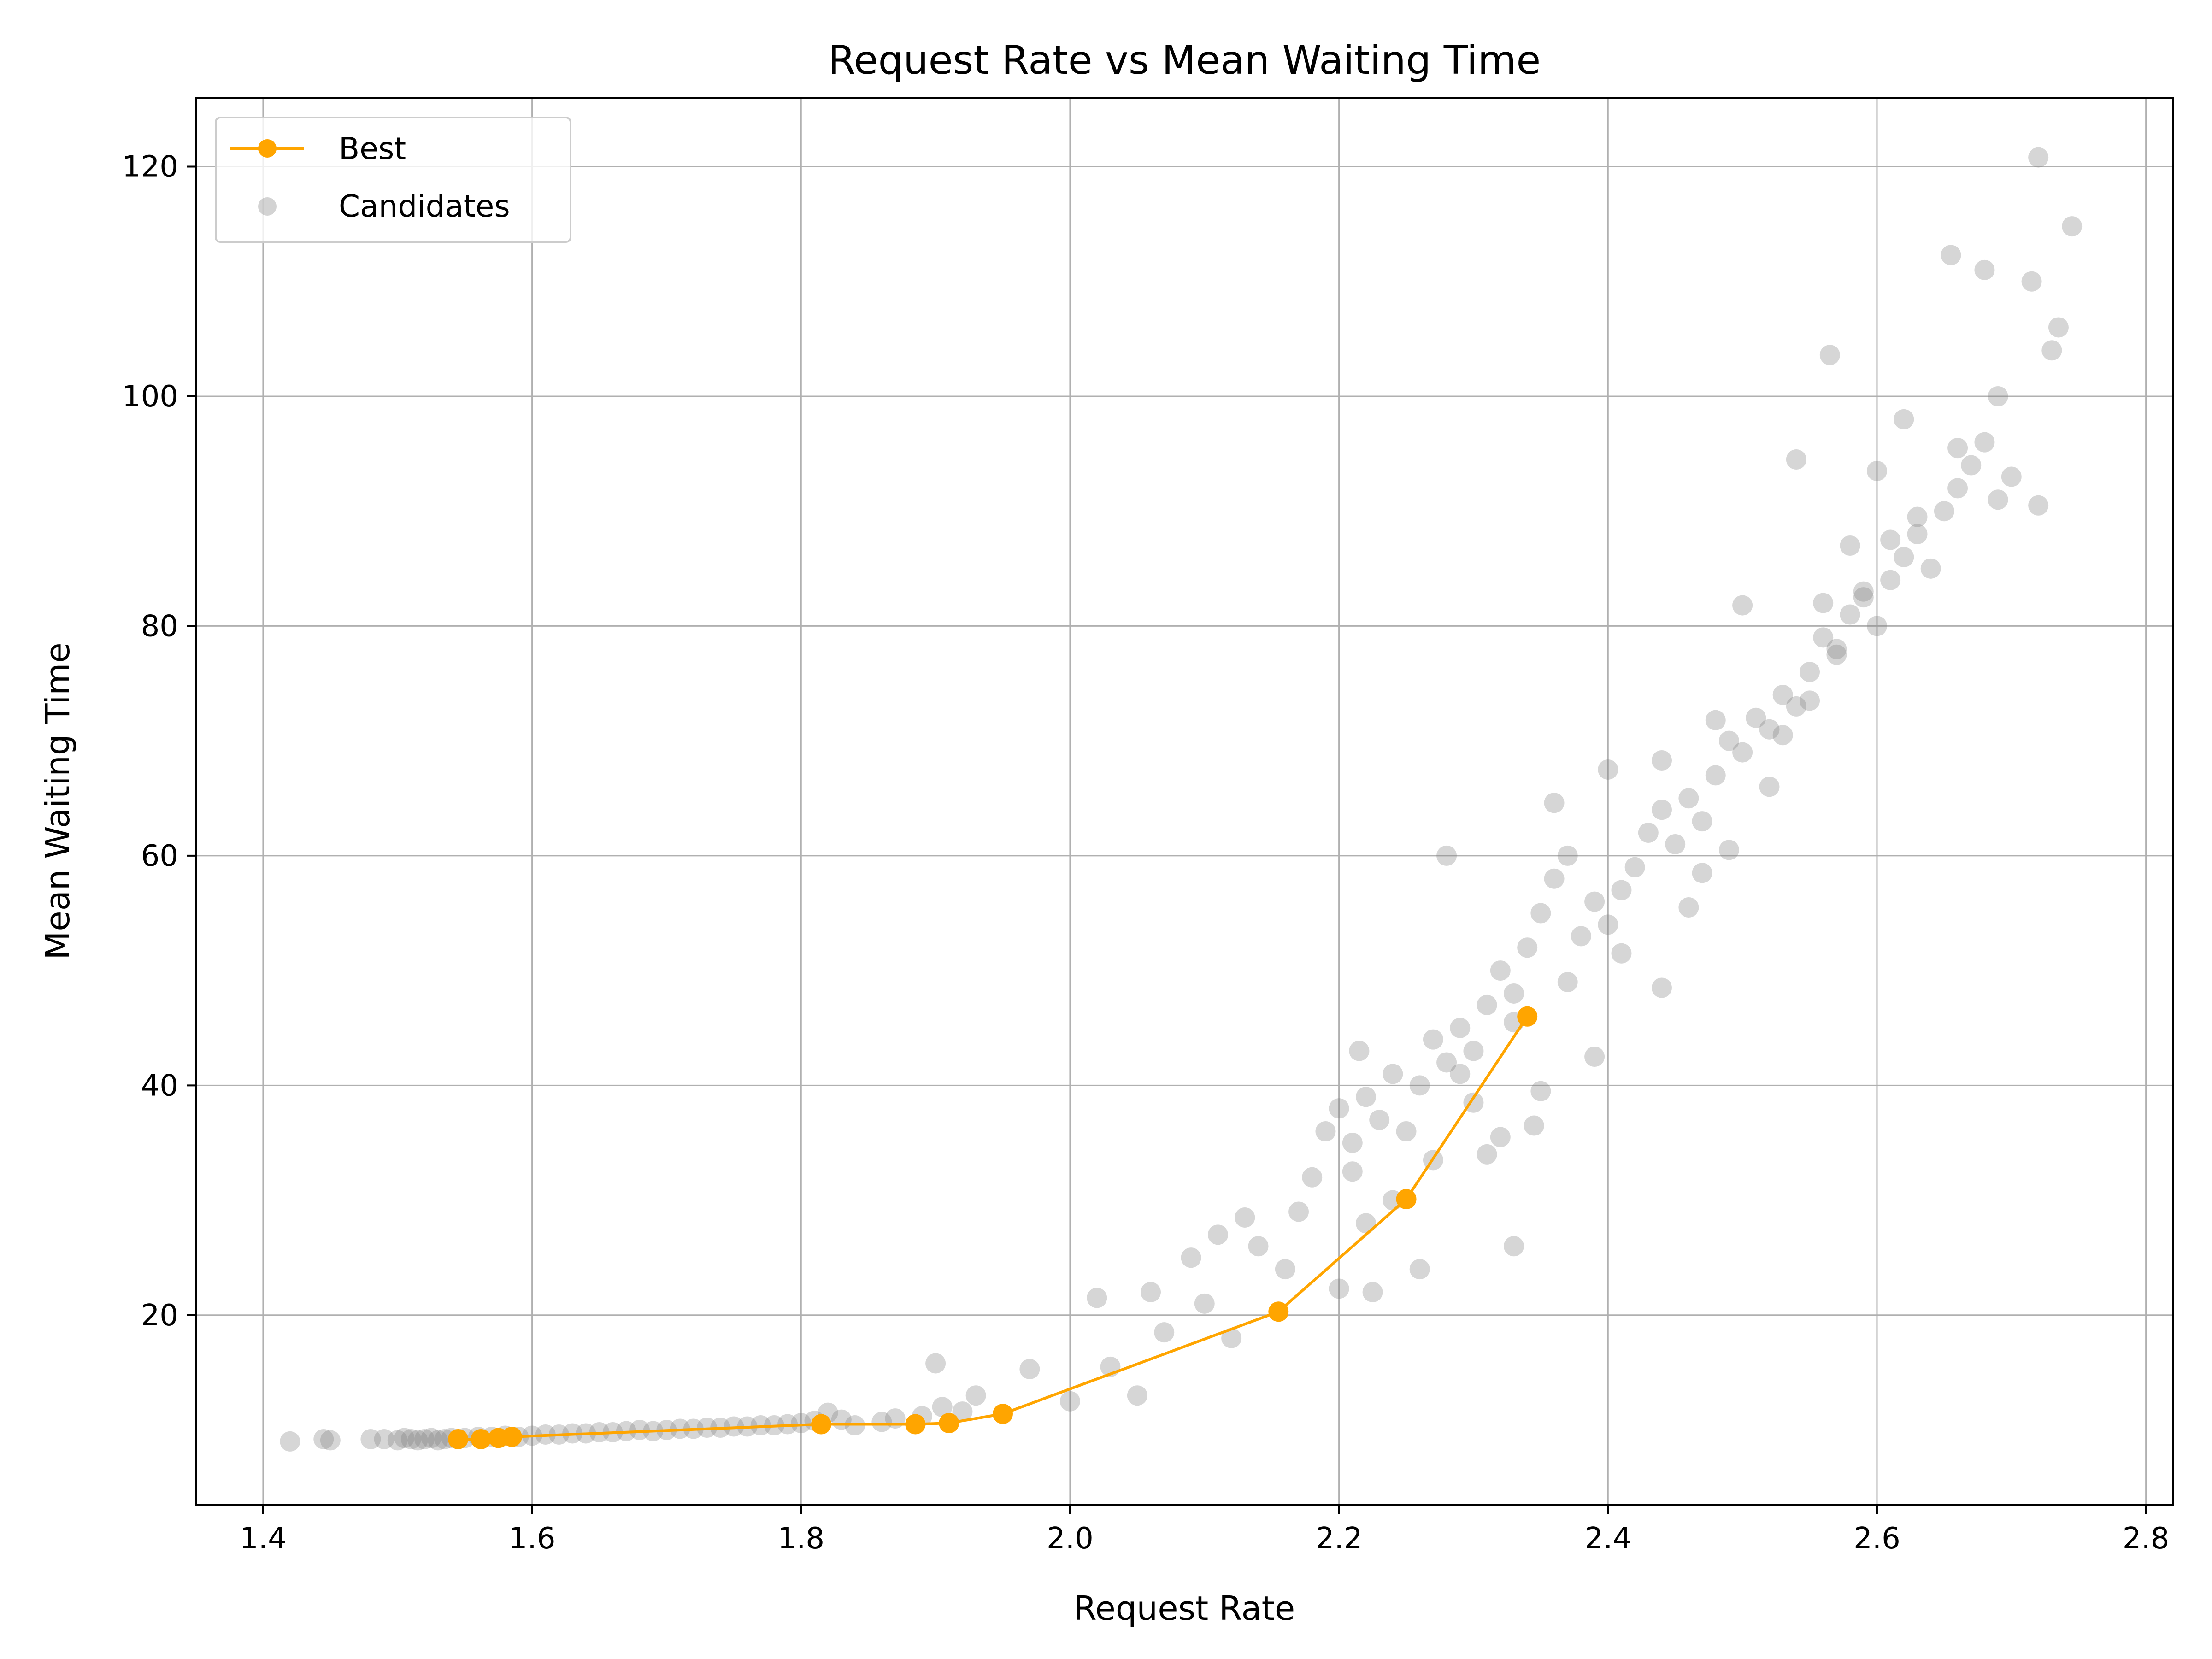  I want to click on x-tick-label: 2.0, so click(1070, 1539).